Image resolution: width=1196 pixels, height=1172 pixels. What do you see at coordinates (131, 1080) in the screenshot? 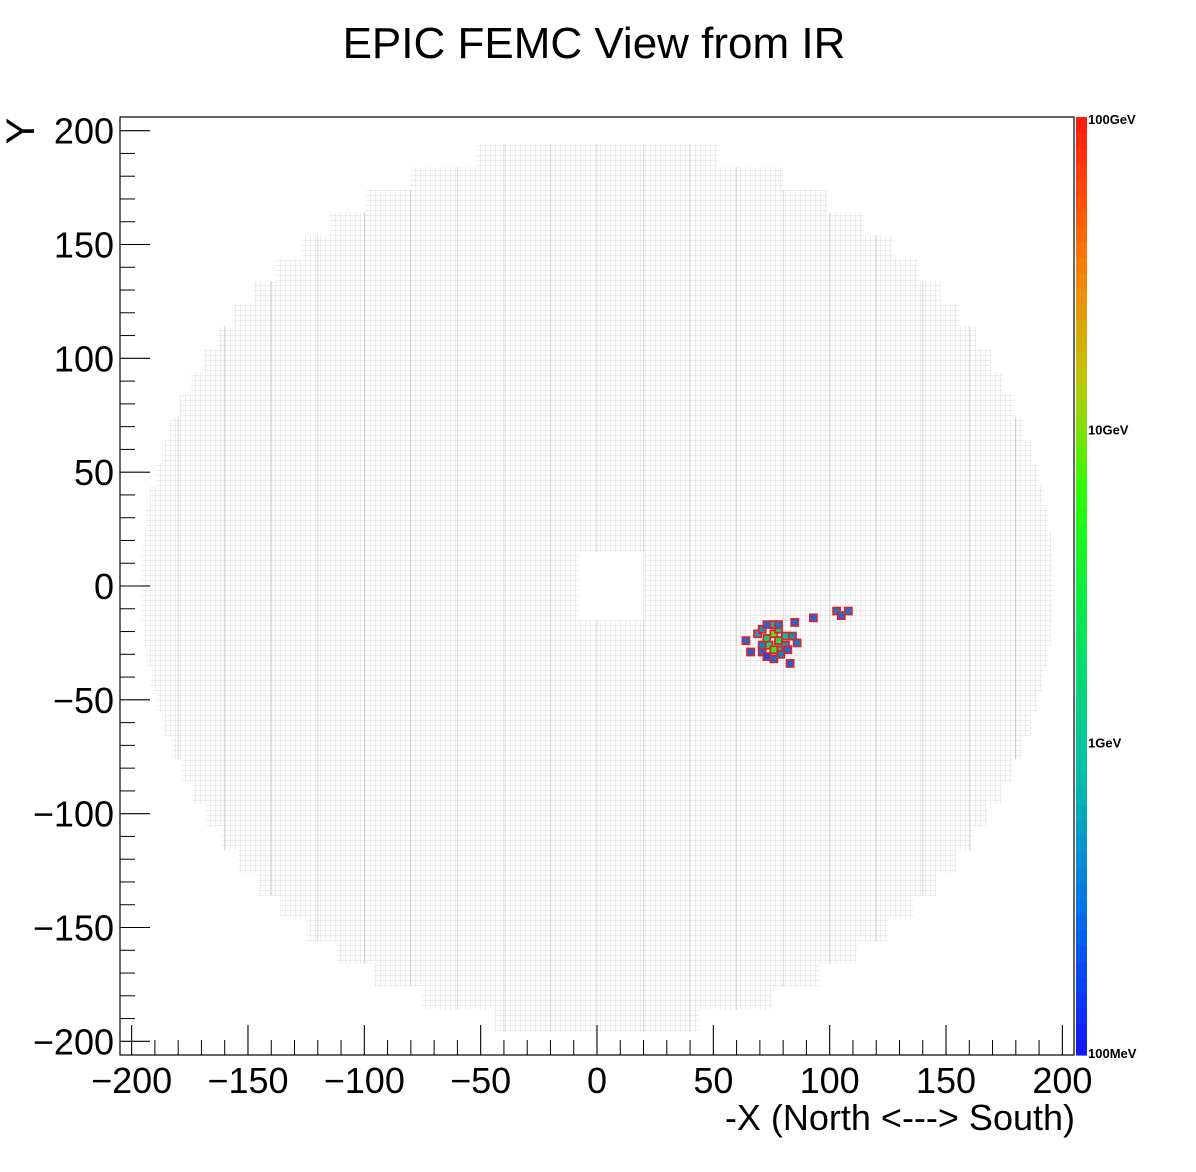
I see `x-tick-label: −200` at bounding box center [131, 1080].